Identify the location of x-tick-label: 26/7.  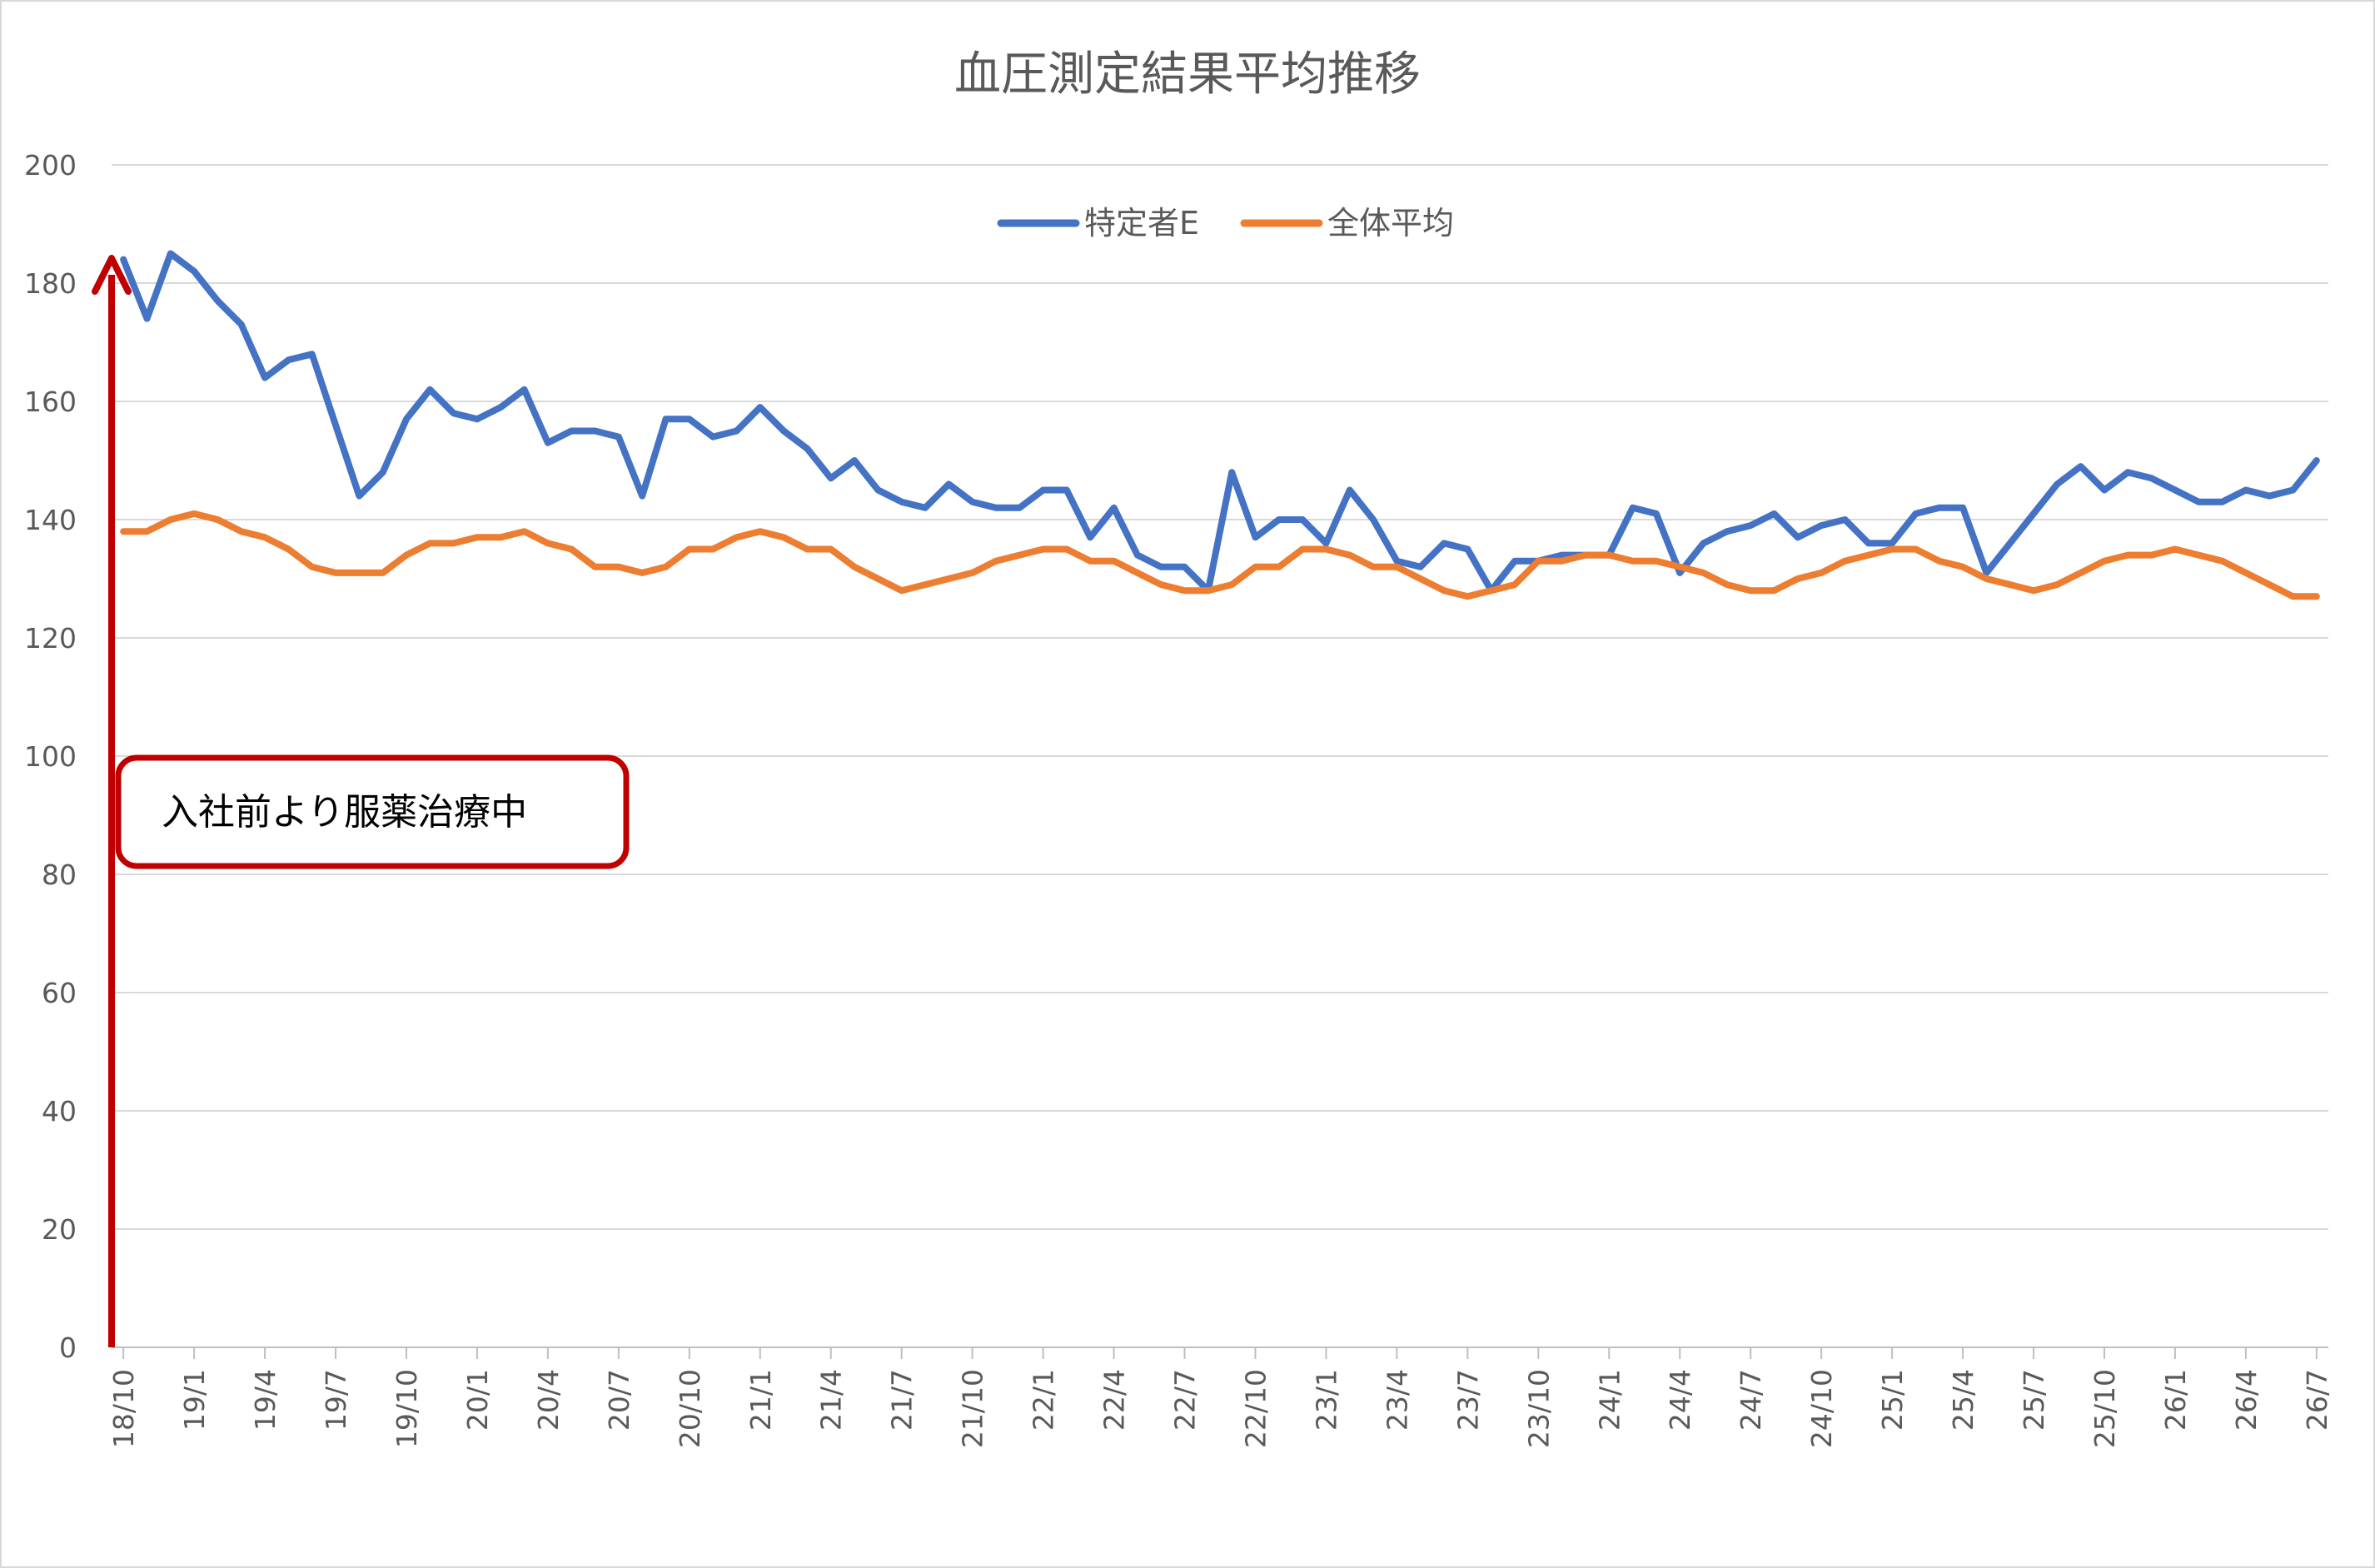
(2317, 1400).